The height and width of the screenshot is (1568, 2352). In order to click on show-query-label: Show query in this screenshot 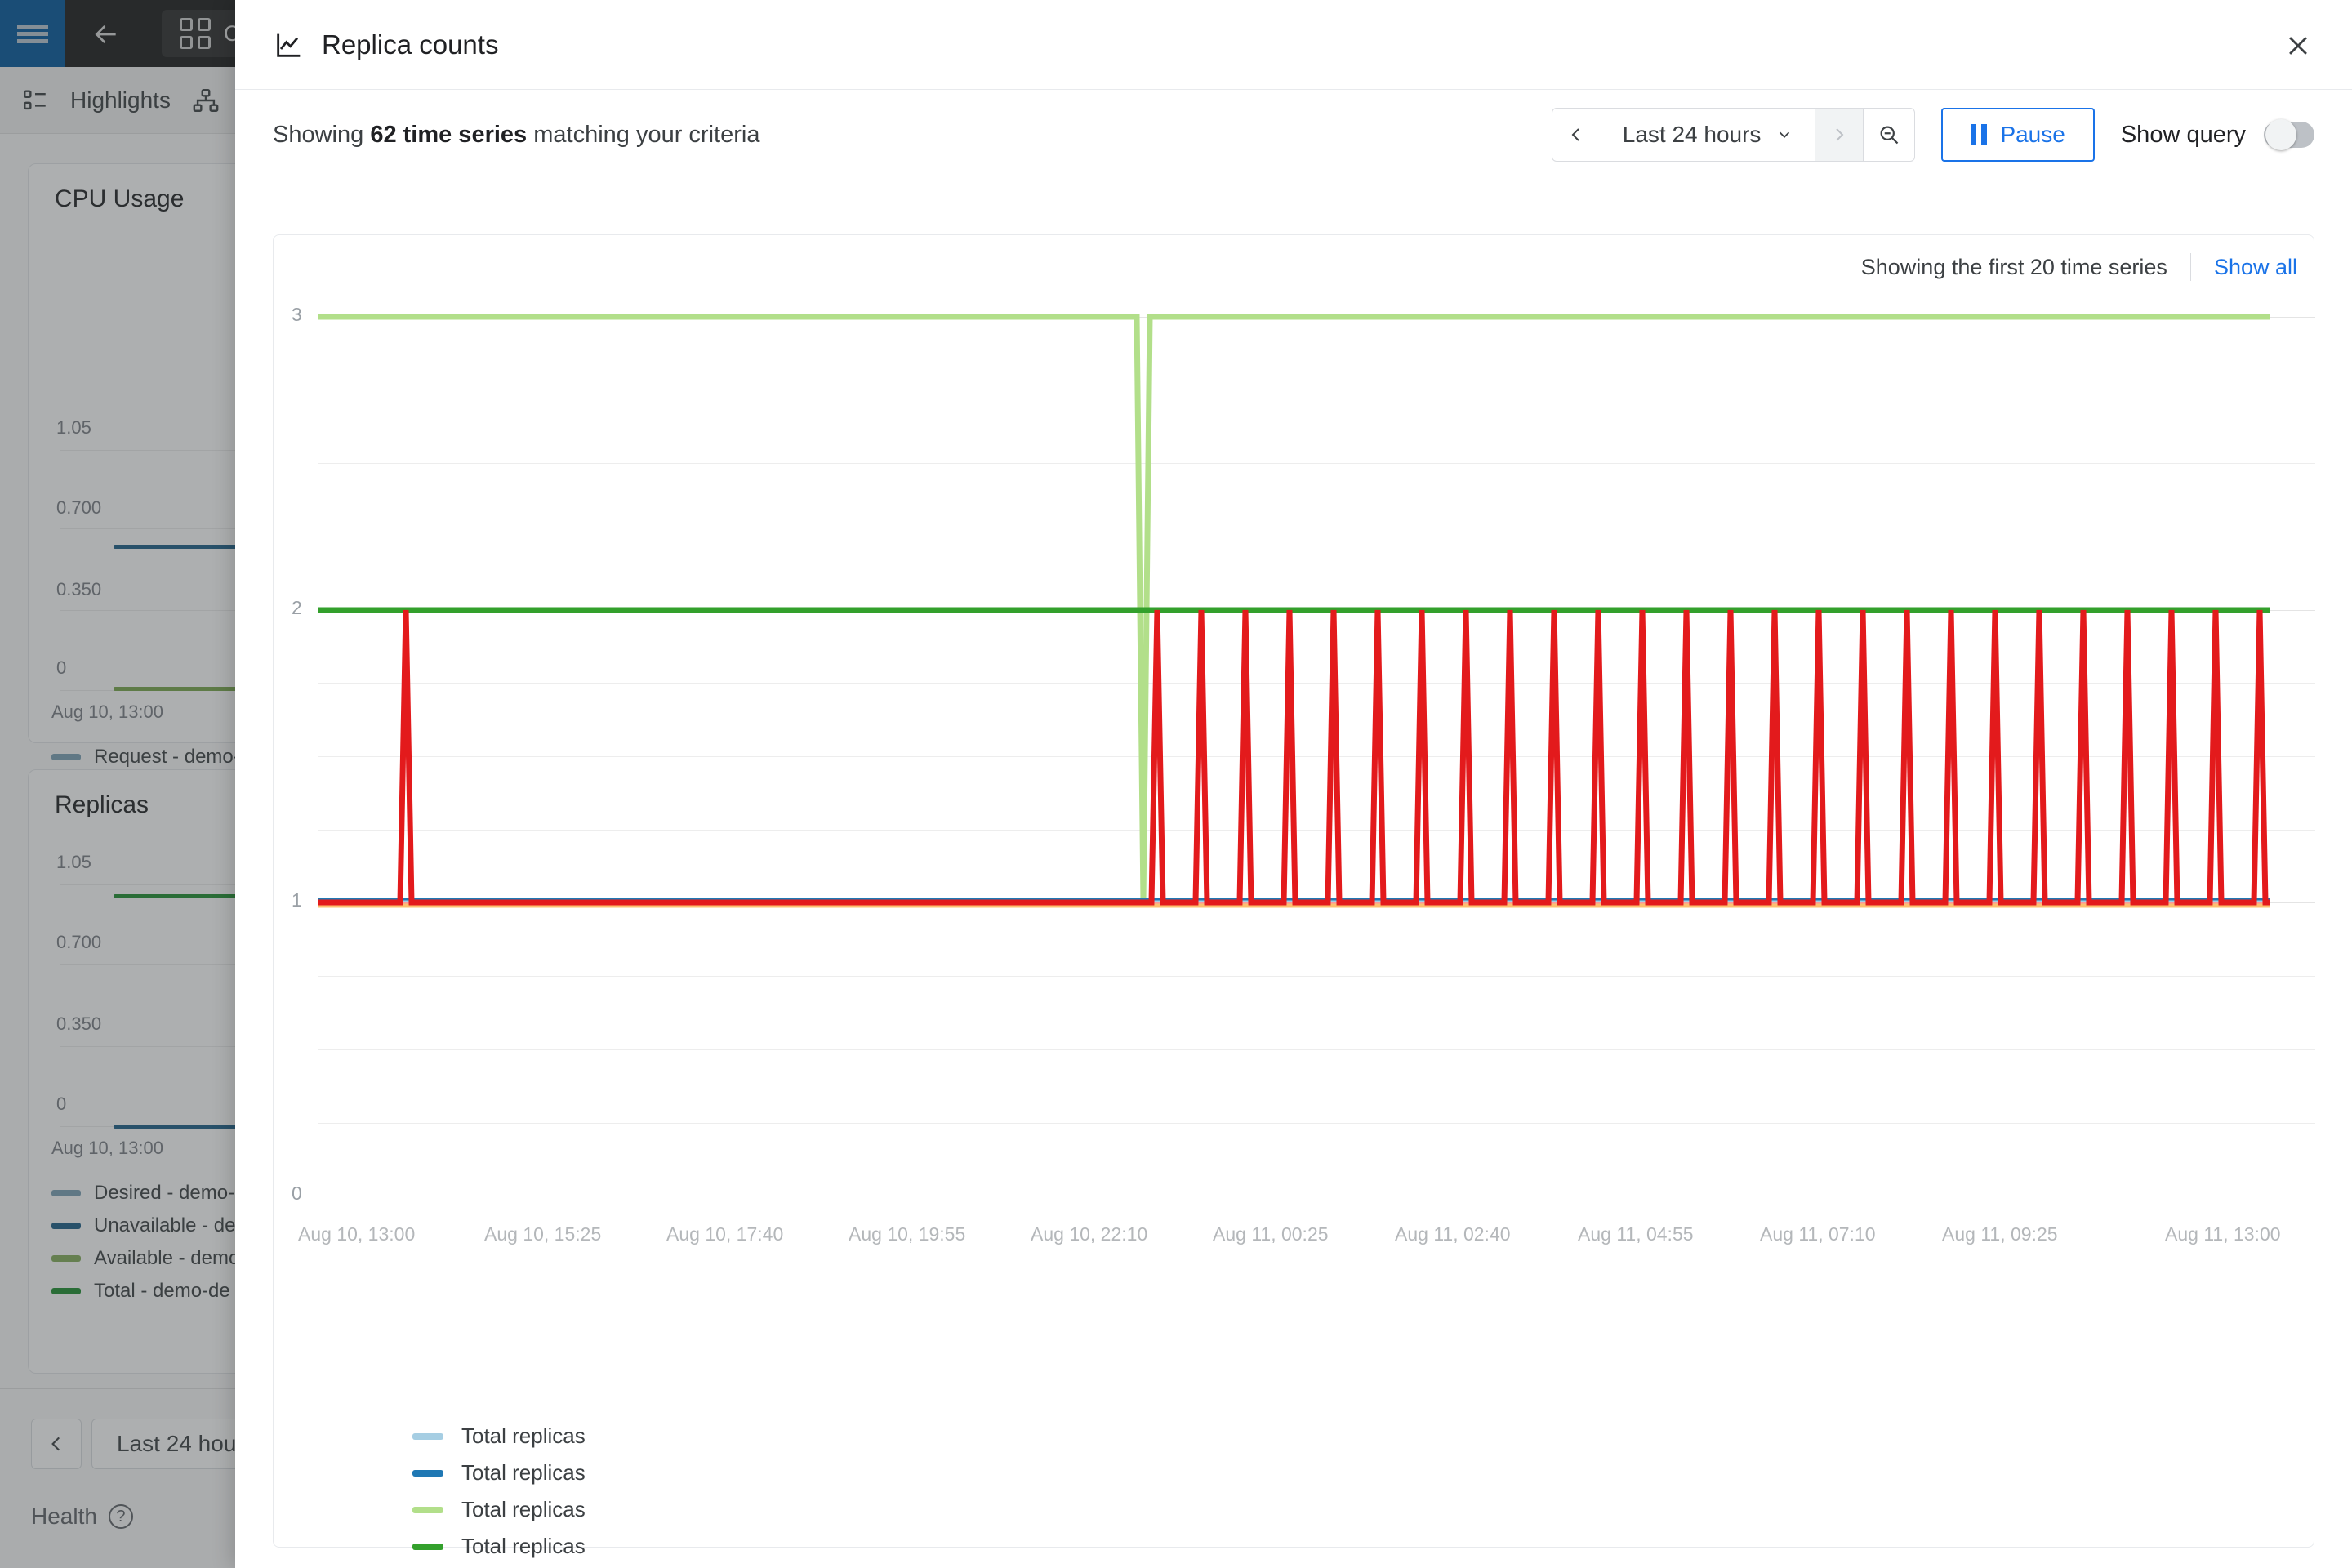, I will do `click(2183, 134)`.